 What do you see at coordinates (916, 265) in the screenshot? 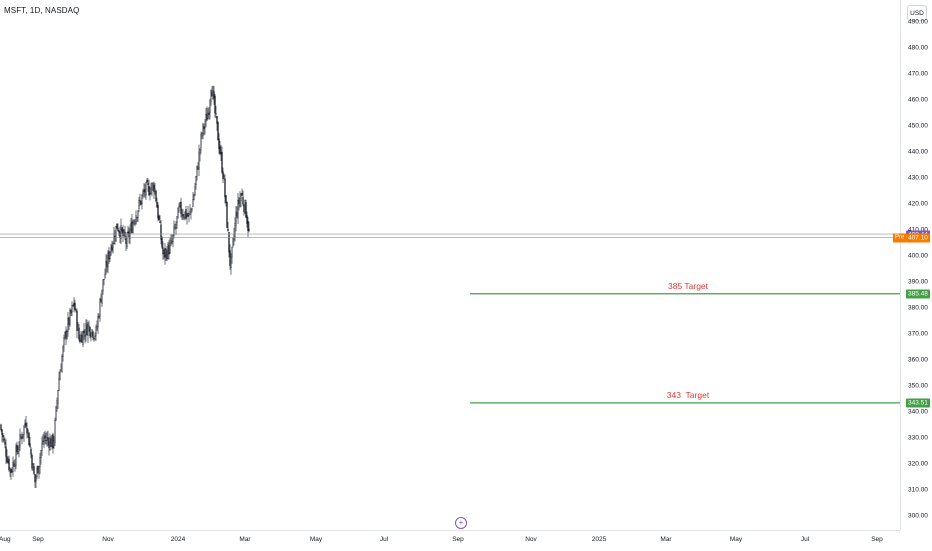
I see `price-scale` at bounding box center [916, 265].